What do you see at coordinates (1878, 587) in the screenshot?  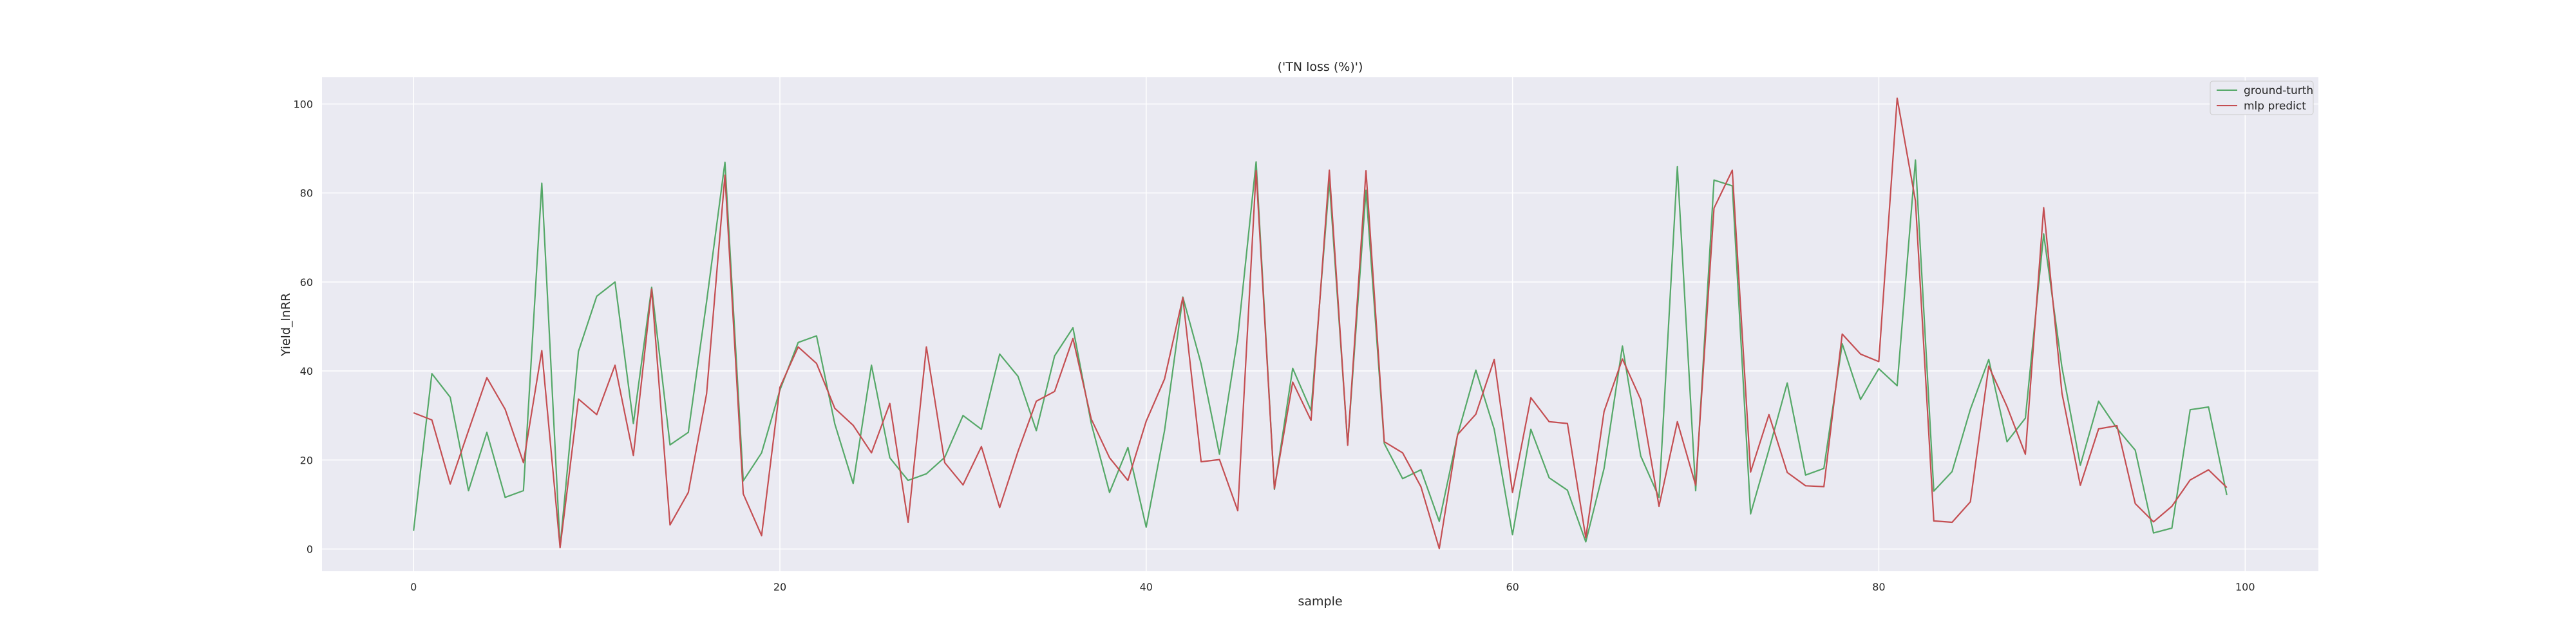 I see `x-tick-label-80: 80` at bounding box center [1878, 587].